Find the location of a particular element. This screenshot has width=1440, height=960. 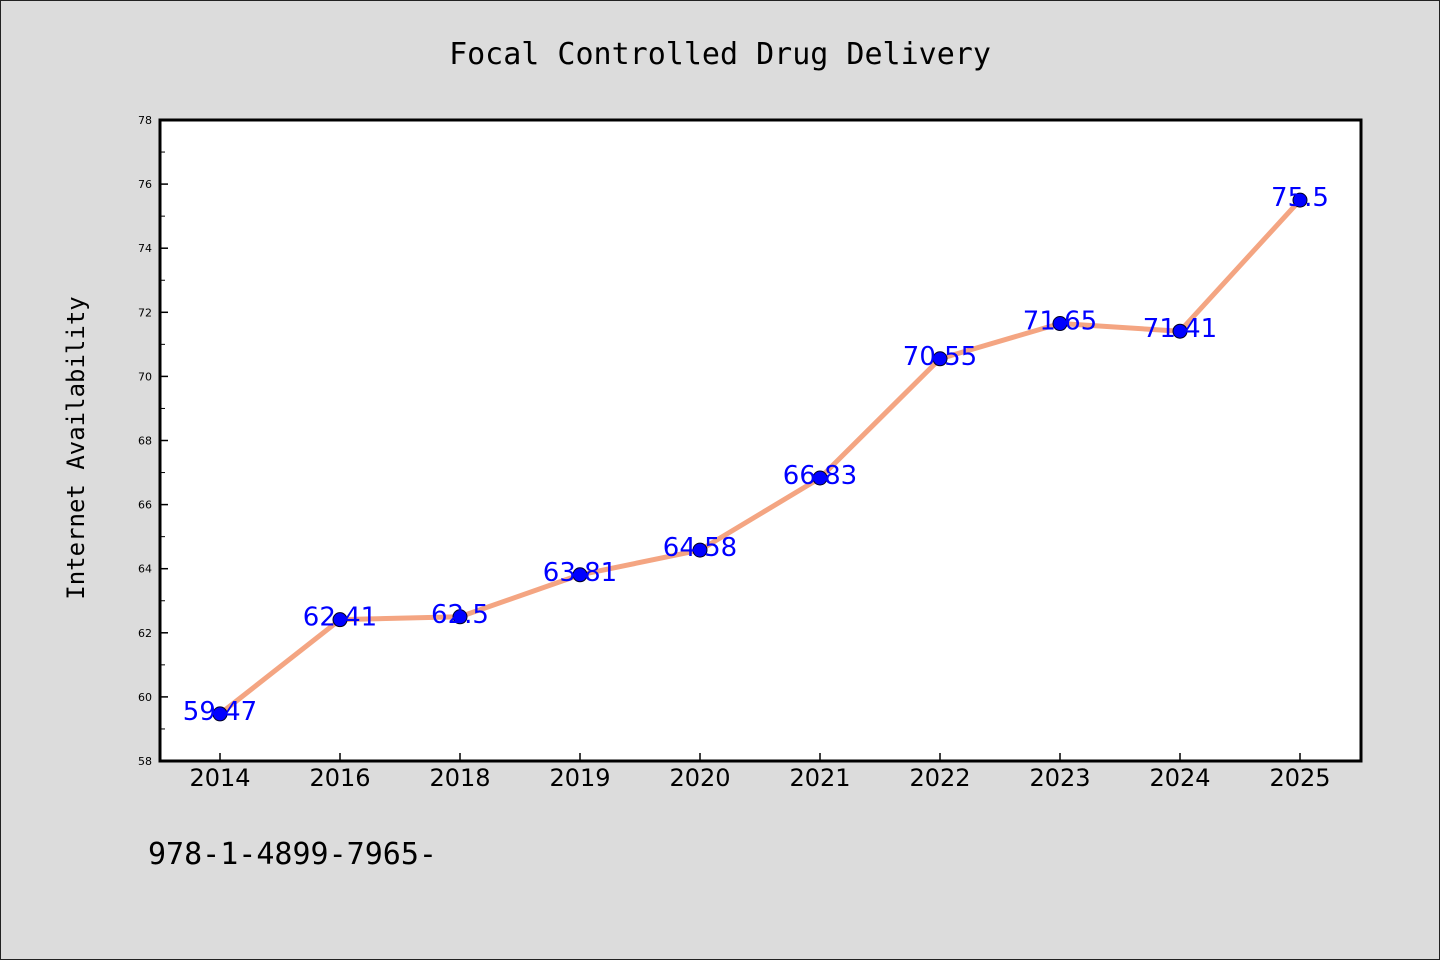

x-tick-label: 2025 is located at coordinates (1299, 778).